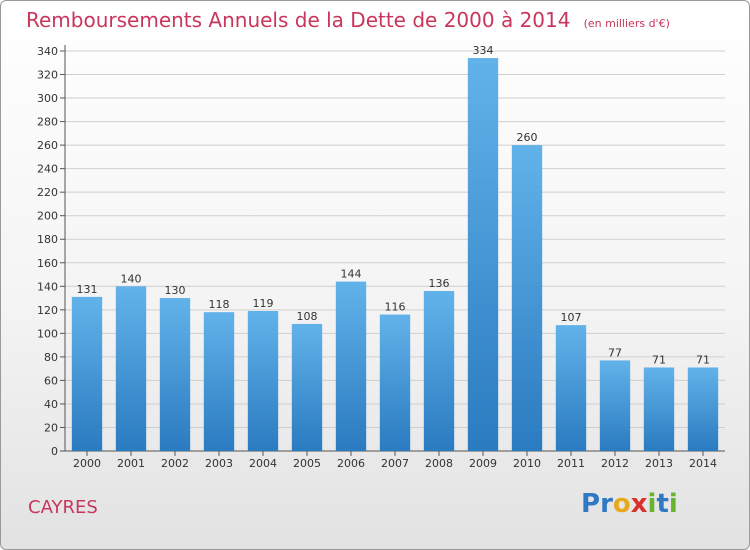 Image resolution: width=750 pixels, height=550 pixels. I want to click on bar-value-label: 130, so click(175, 290).